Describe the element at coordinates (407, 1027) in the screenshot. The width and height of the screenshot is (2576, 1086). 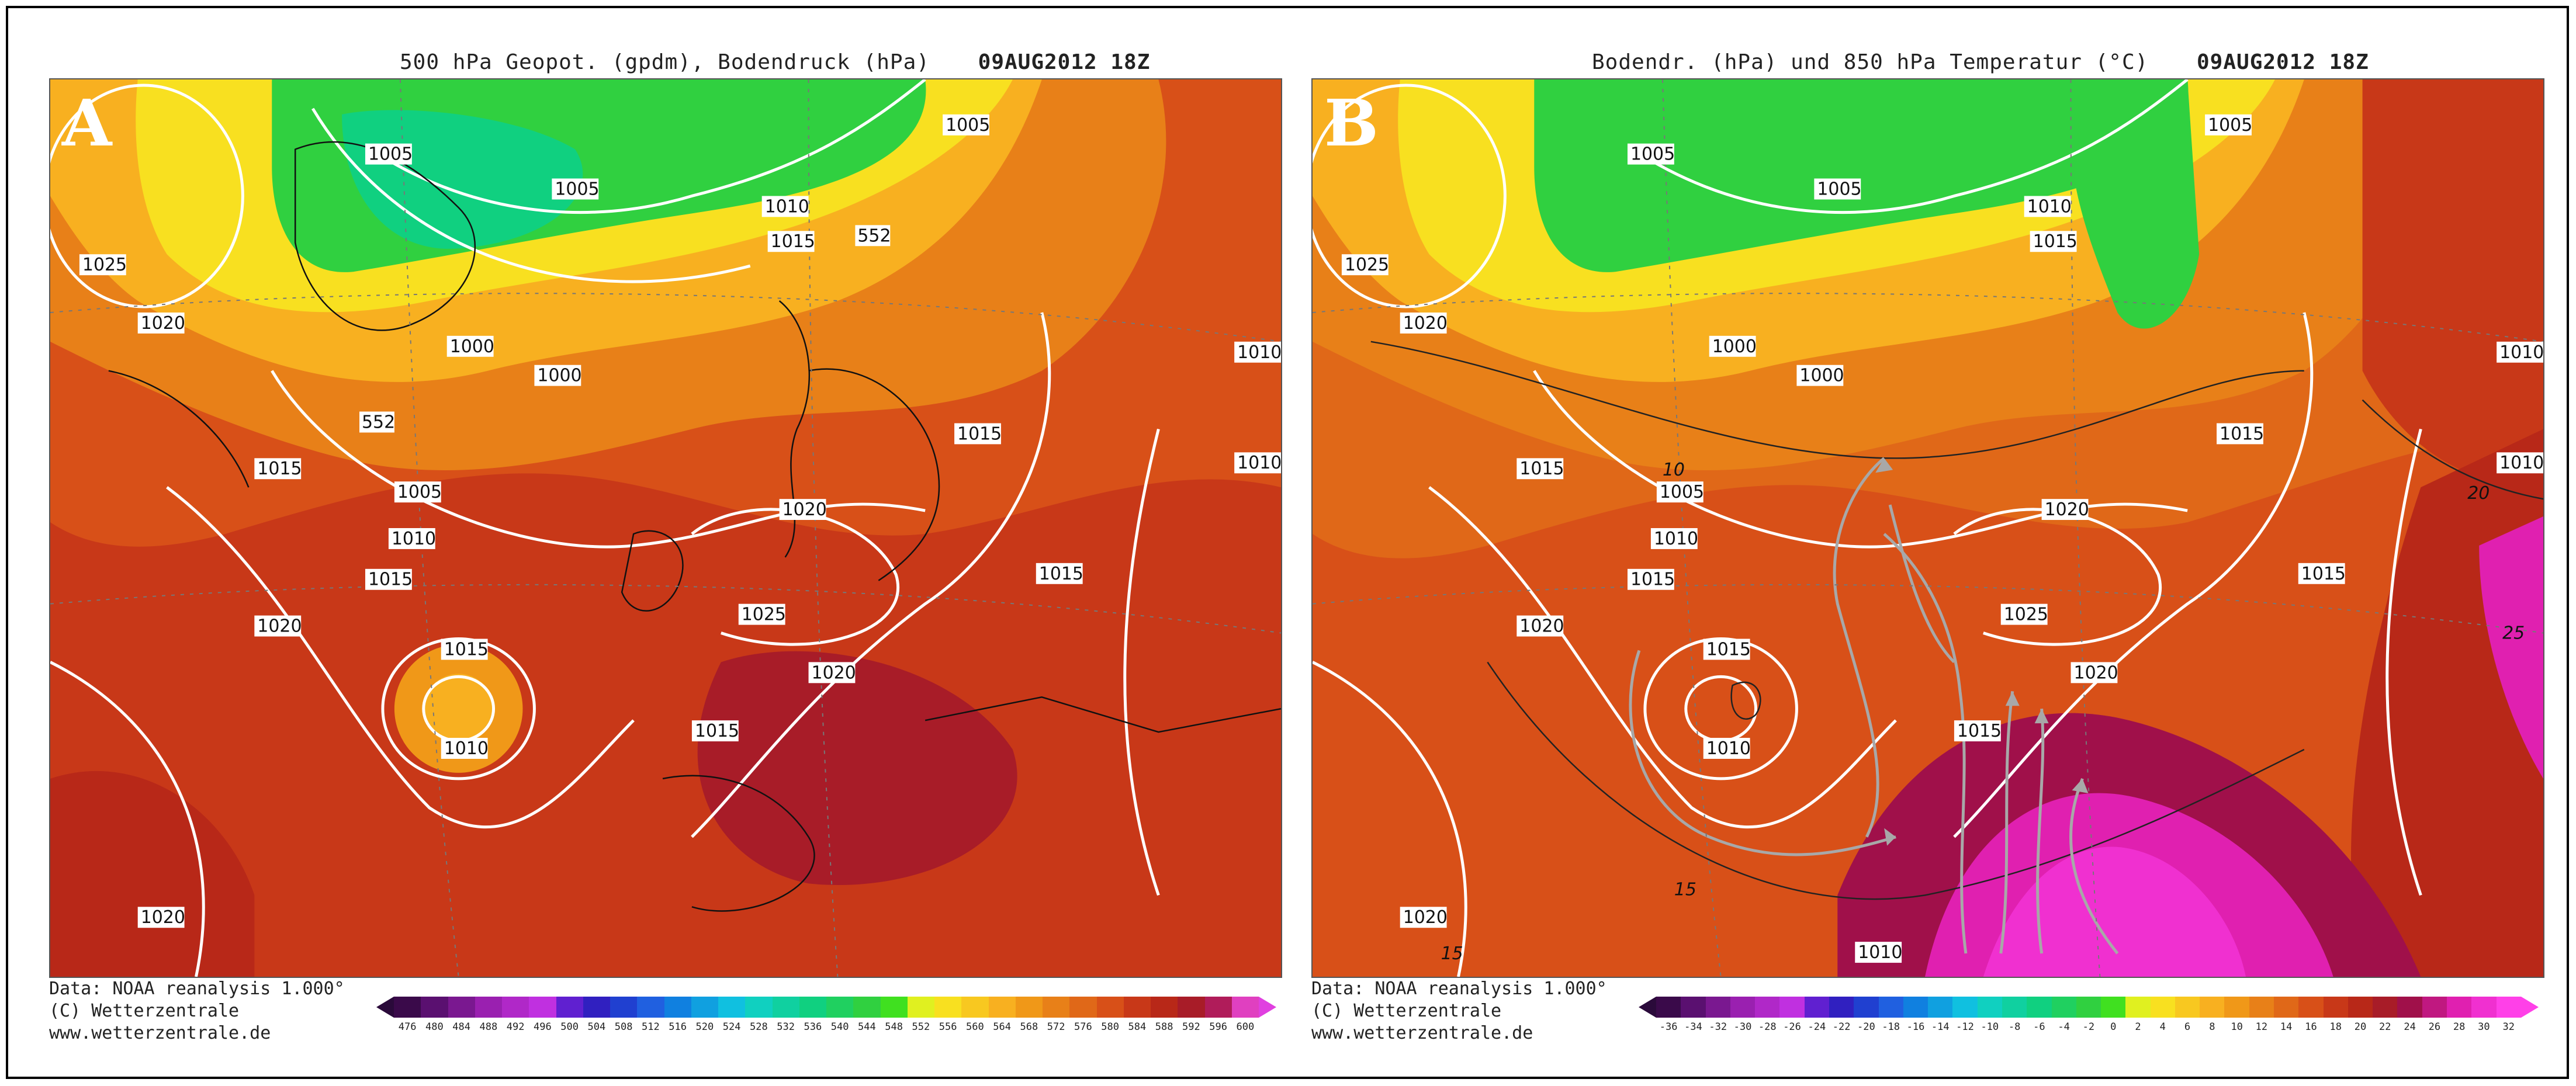
I see `colorbar-label: 476` at that location.